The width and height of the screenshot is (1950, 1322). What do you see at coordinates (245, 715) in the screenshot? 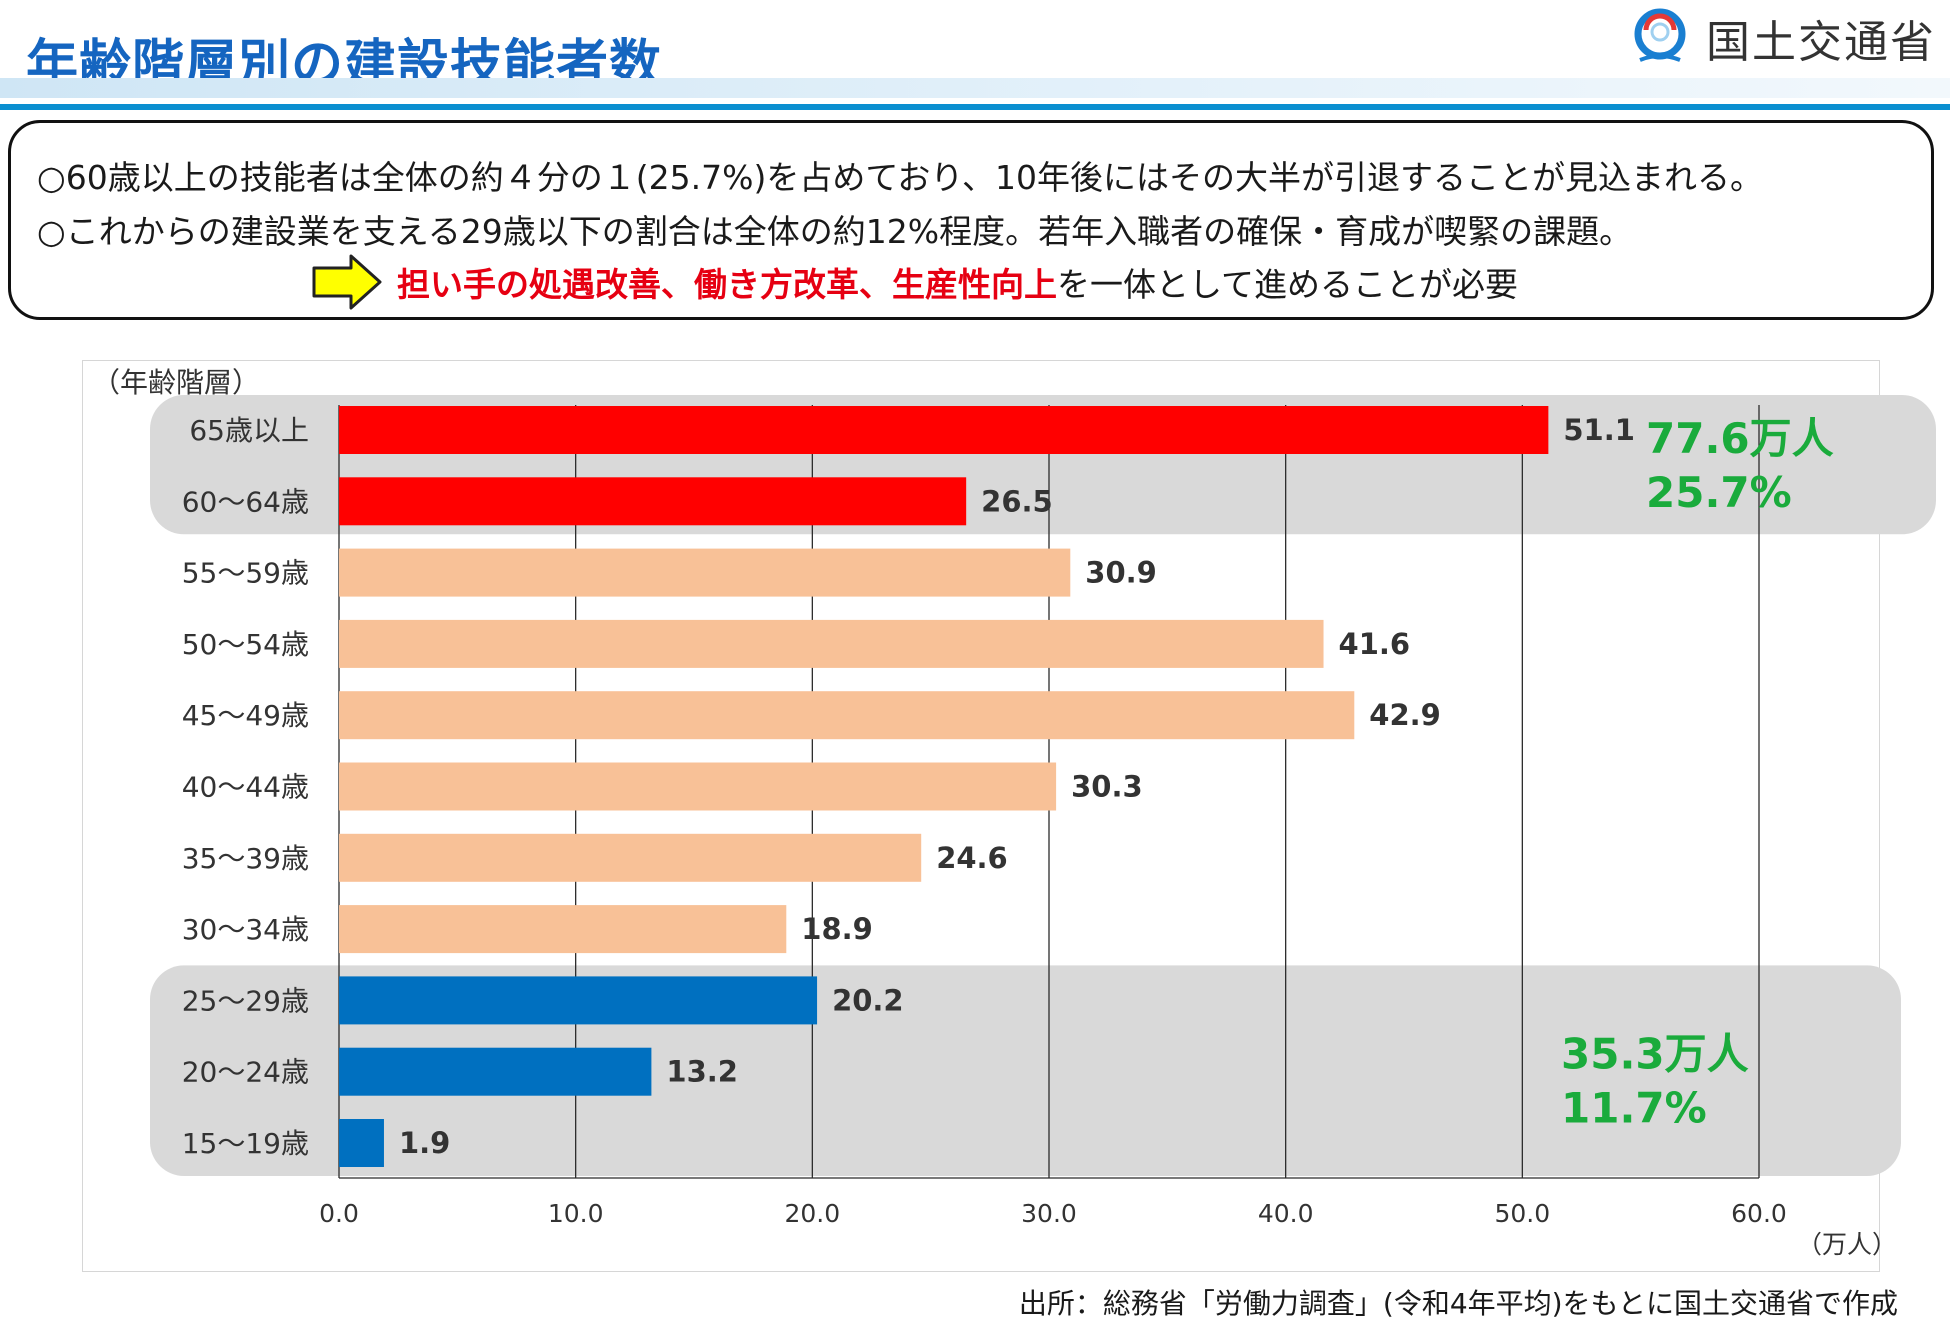
I see `category-label: 45～49歳` at bounding box center [245, 715].